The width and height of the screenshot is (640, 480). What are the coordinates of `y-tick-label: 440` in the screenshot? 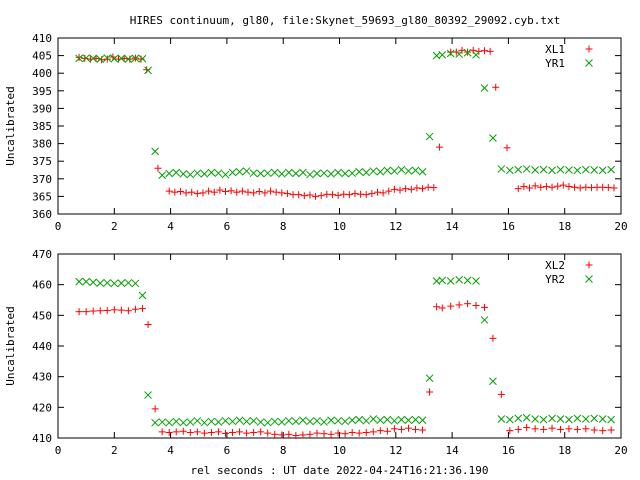 It's located at (42, 346).